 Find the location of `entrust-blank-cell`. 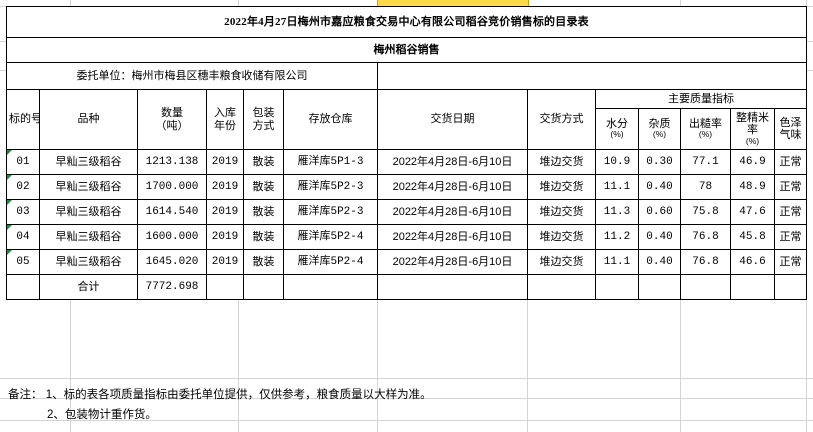

entrust-blank-cell is located at coordinates (592, 76).